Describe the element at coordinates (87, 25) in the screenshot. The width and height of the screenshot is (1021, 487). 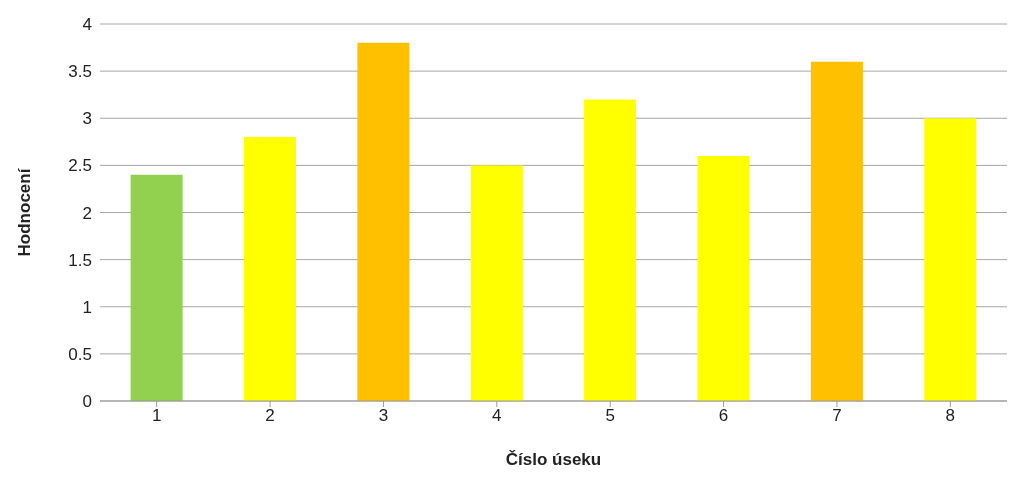
I see `y-tick-label: 4` at that location.